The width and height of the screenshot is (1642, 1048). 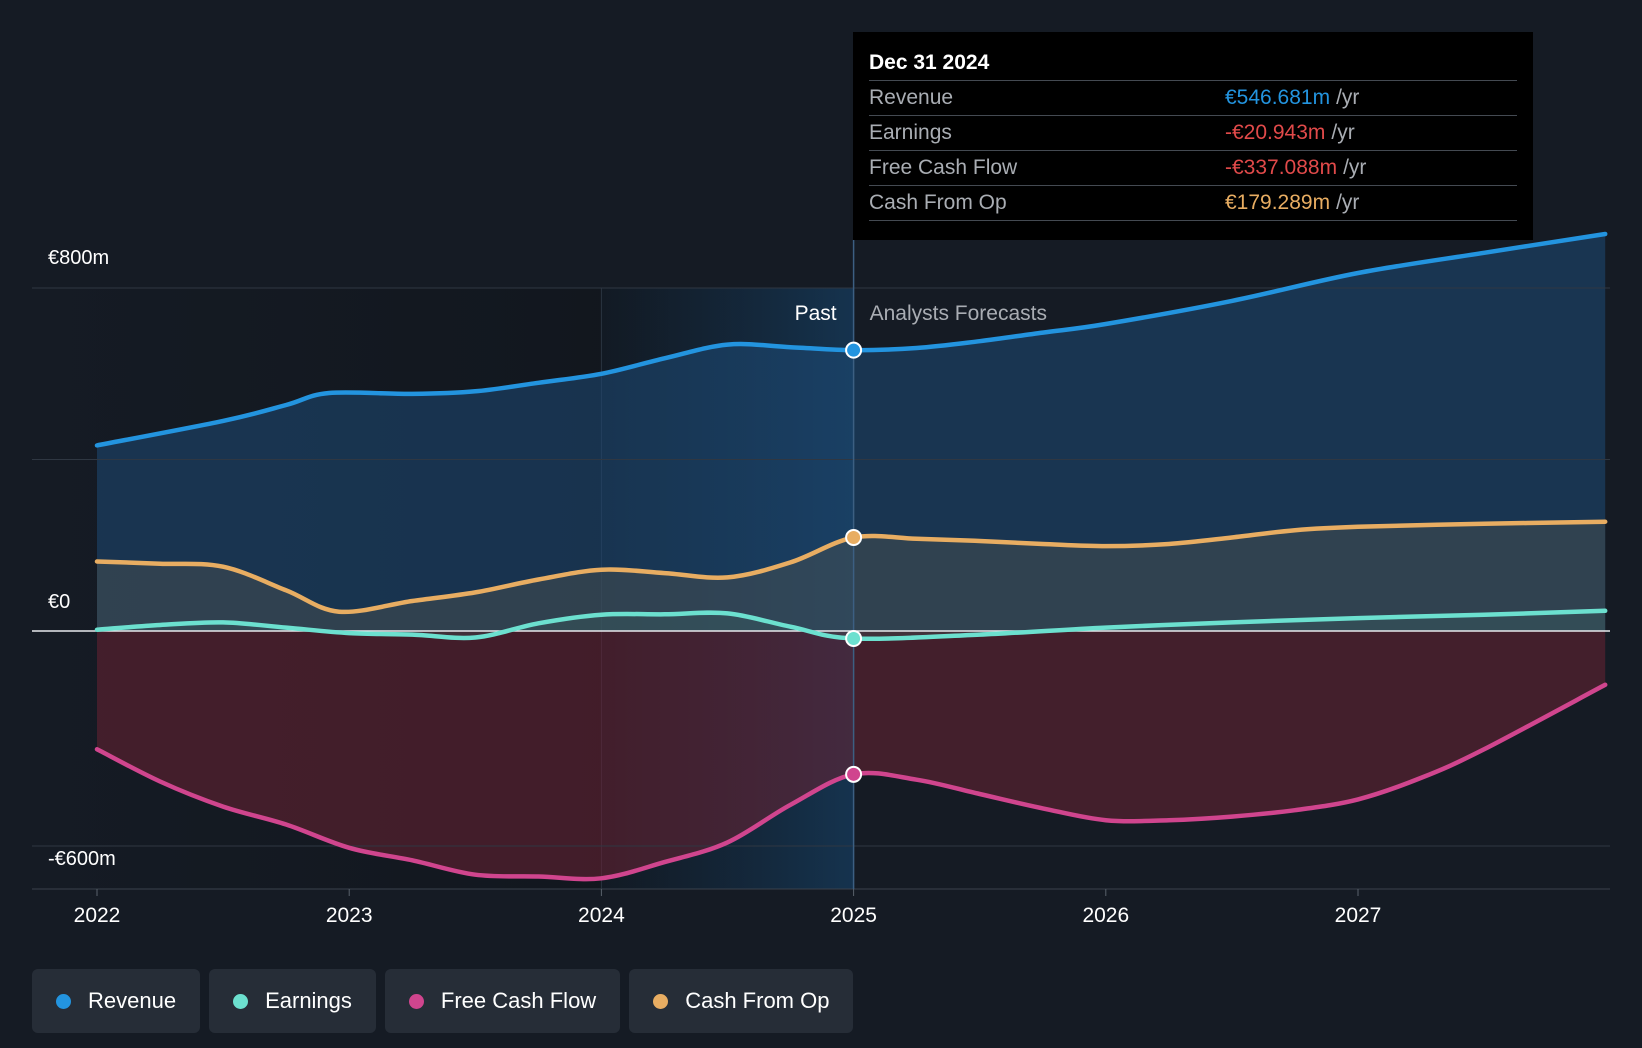 I want to click on legend-label: Revenue, so click(x=132, y=1000).